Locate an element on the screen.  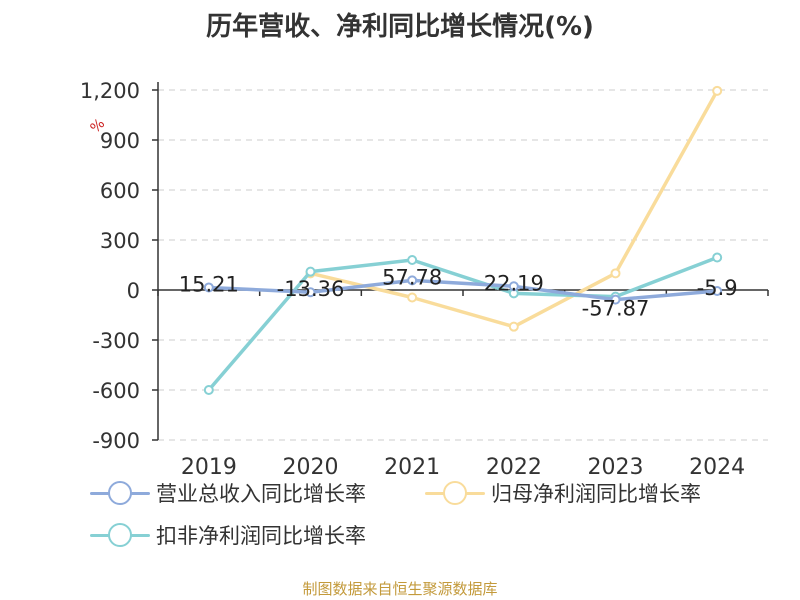
y-tick-label: -600 is located at coordinates (116, 391).